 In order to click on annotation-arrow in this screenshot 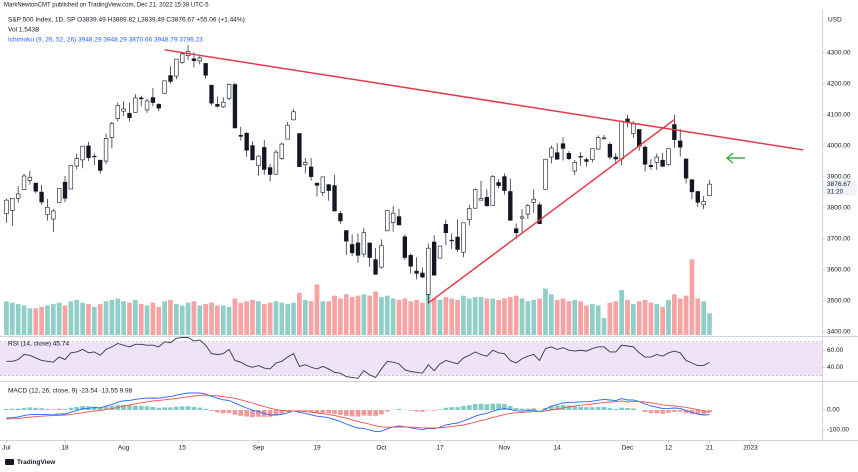, I will do `click(735, 158)`.